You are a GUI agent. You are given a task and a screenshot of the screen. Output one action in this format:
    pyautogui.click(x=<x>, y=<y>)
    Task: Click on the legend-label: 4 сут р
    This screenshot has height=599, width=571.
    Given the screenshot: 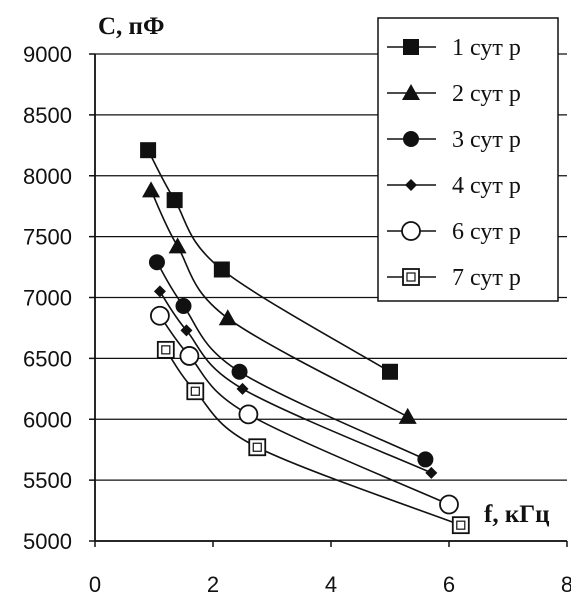 What is the action you would take?
    pyautogui.click(x=486, y=186)
    